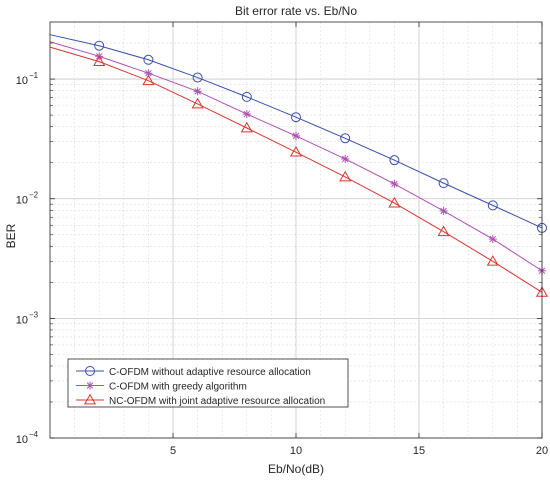 This screenshot has height=481, width=550. I want to click on x-tick-label: 20, so click(542, 451).